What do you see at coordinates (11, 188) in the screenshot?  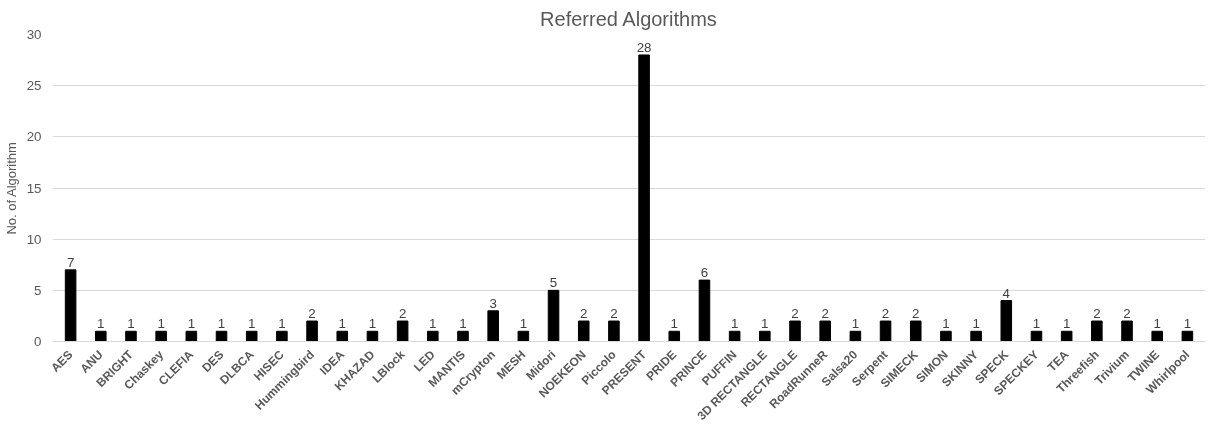 I see `y-axis-title: No. of Algorithm` at bounding box center [11, 188].